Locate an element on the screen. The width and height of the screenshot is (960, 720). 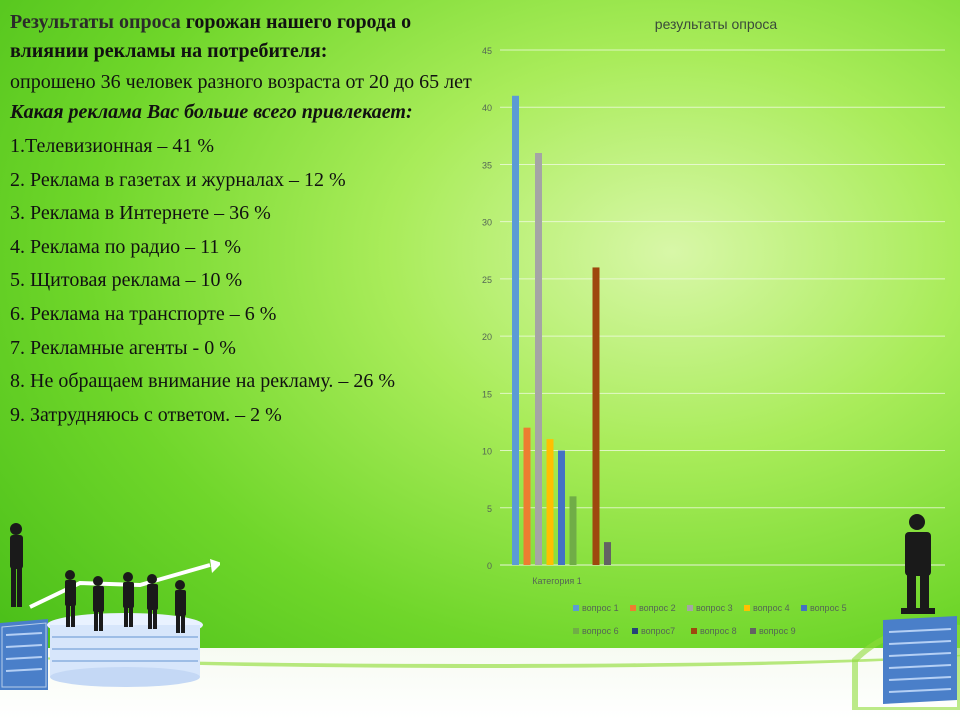
legend-entry: вопрос 2 is located at coordinates (657, 608).